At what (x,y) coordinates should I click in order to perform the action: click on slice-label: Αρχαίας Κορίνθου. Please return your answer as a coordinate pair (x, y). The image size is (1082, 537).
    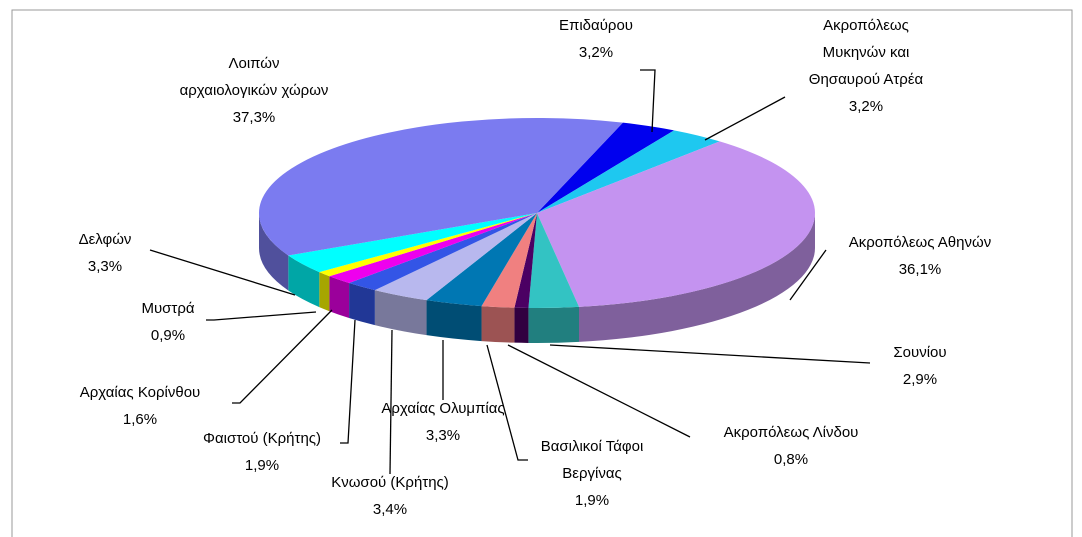
    Looking at the image, I should click on (140, 392).